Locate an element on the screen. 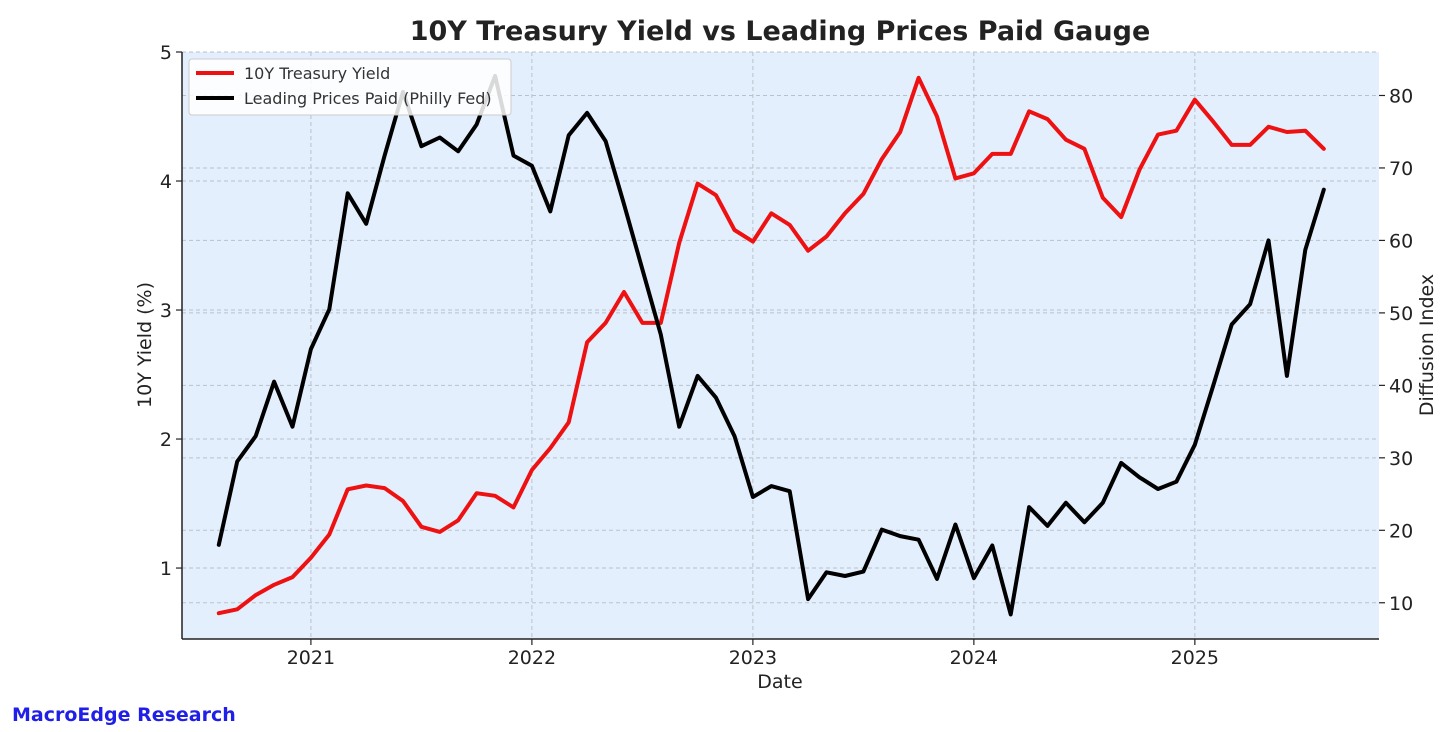  y-right-tick-label: 40 is located at coordinates (1401, 386).